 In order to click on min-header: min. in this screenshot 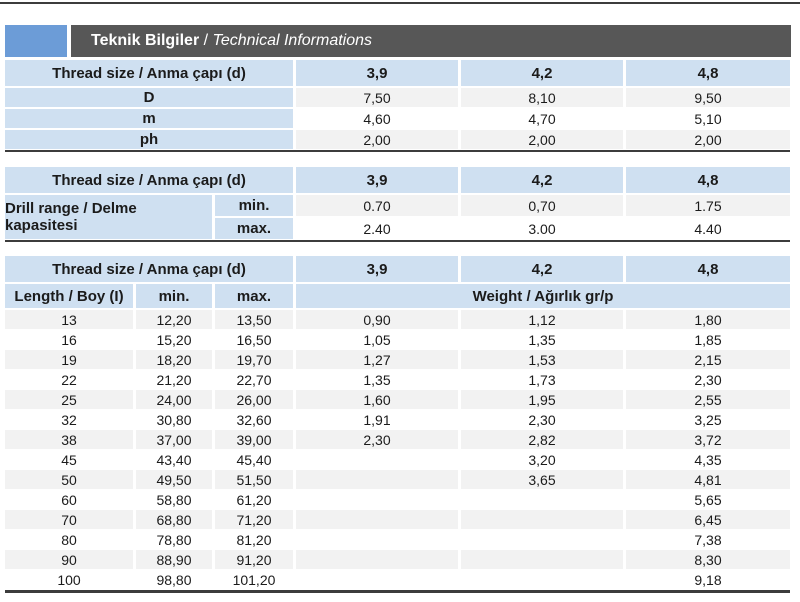, I will do `click(174, 296)`.